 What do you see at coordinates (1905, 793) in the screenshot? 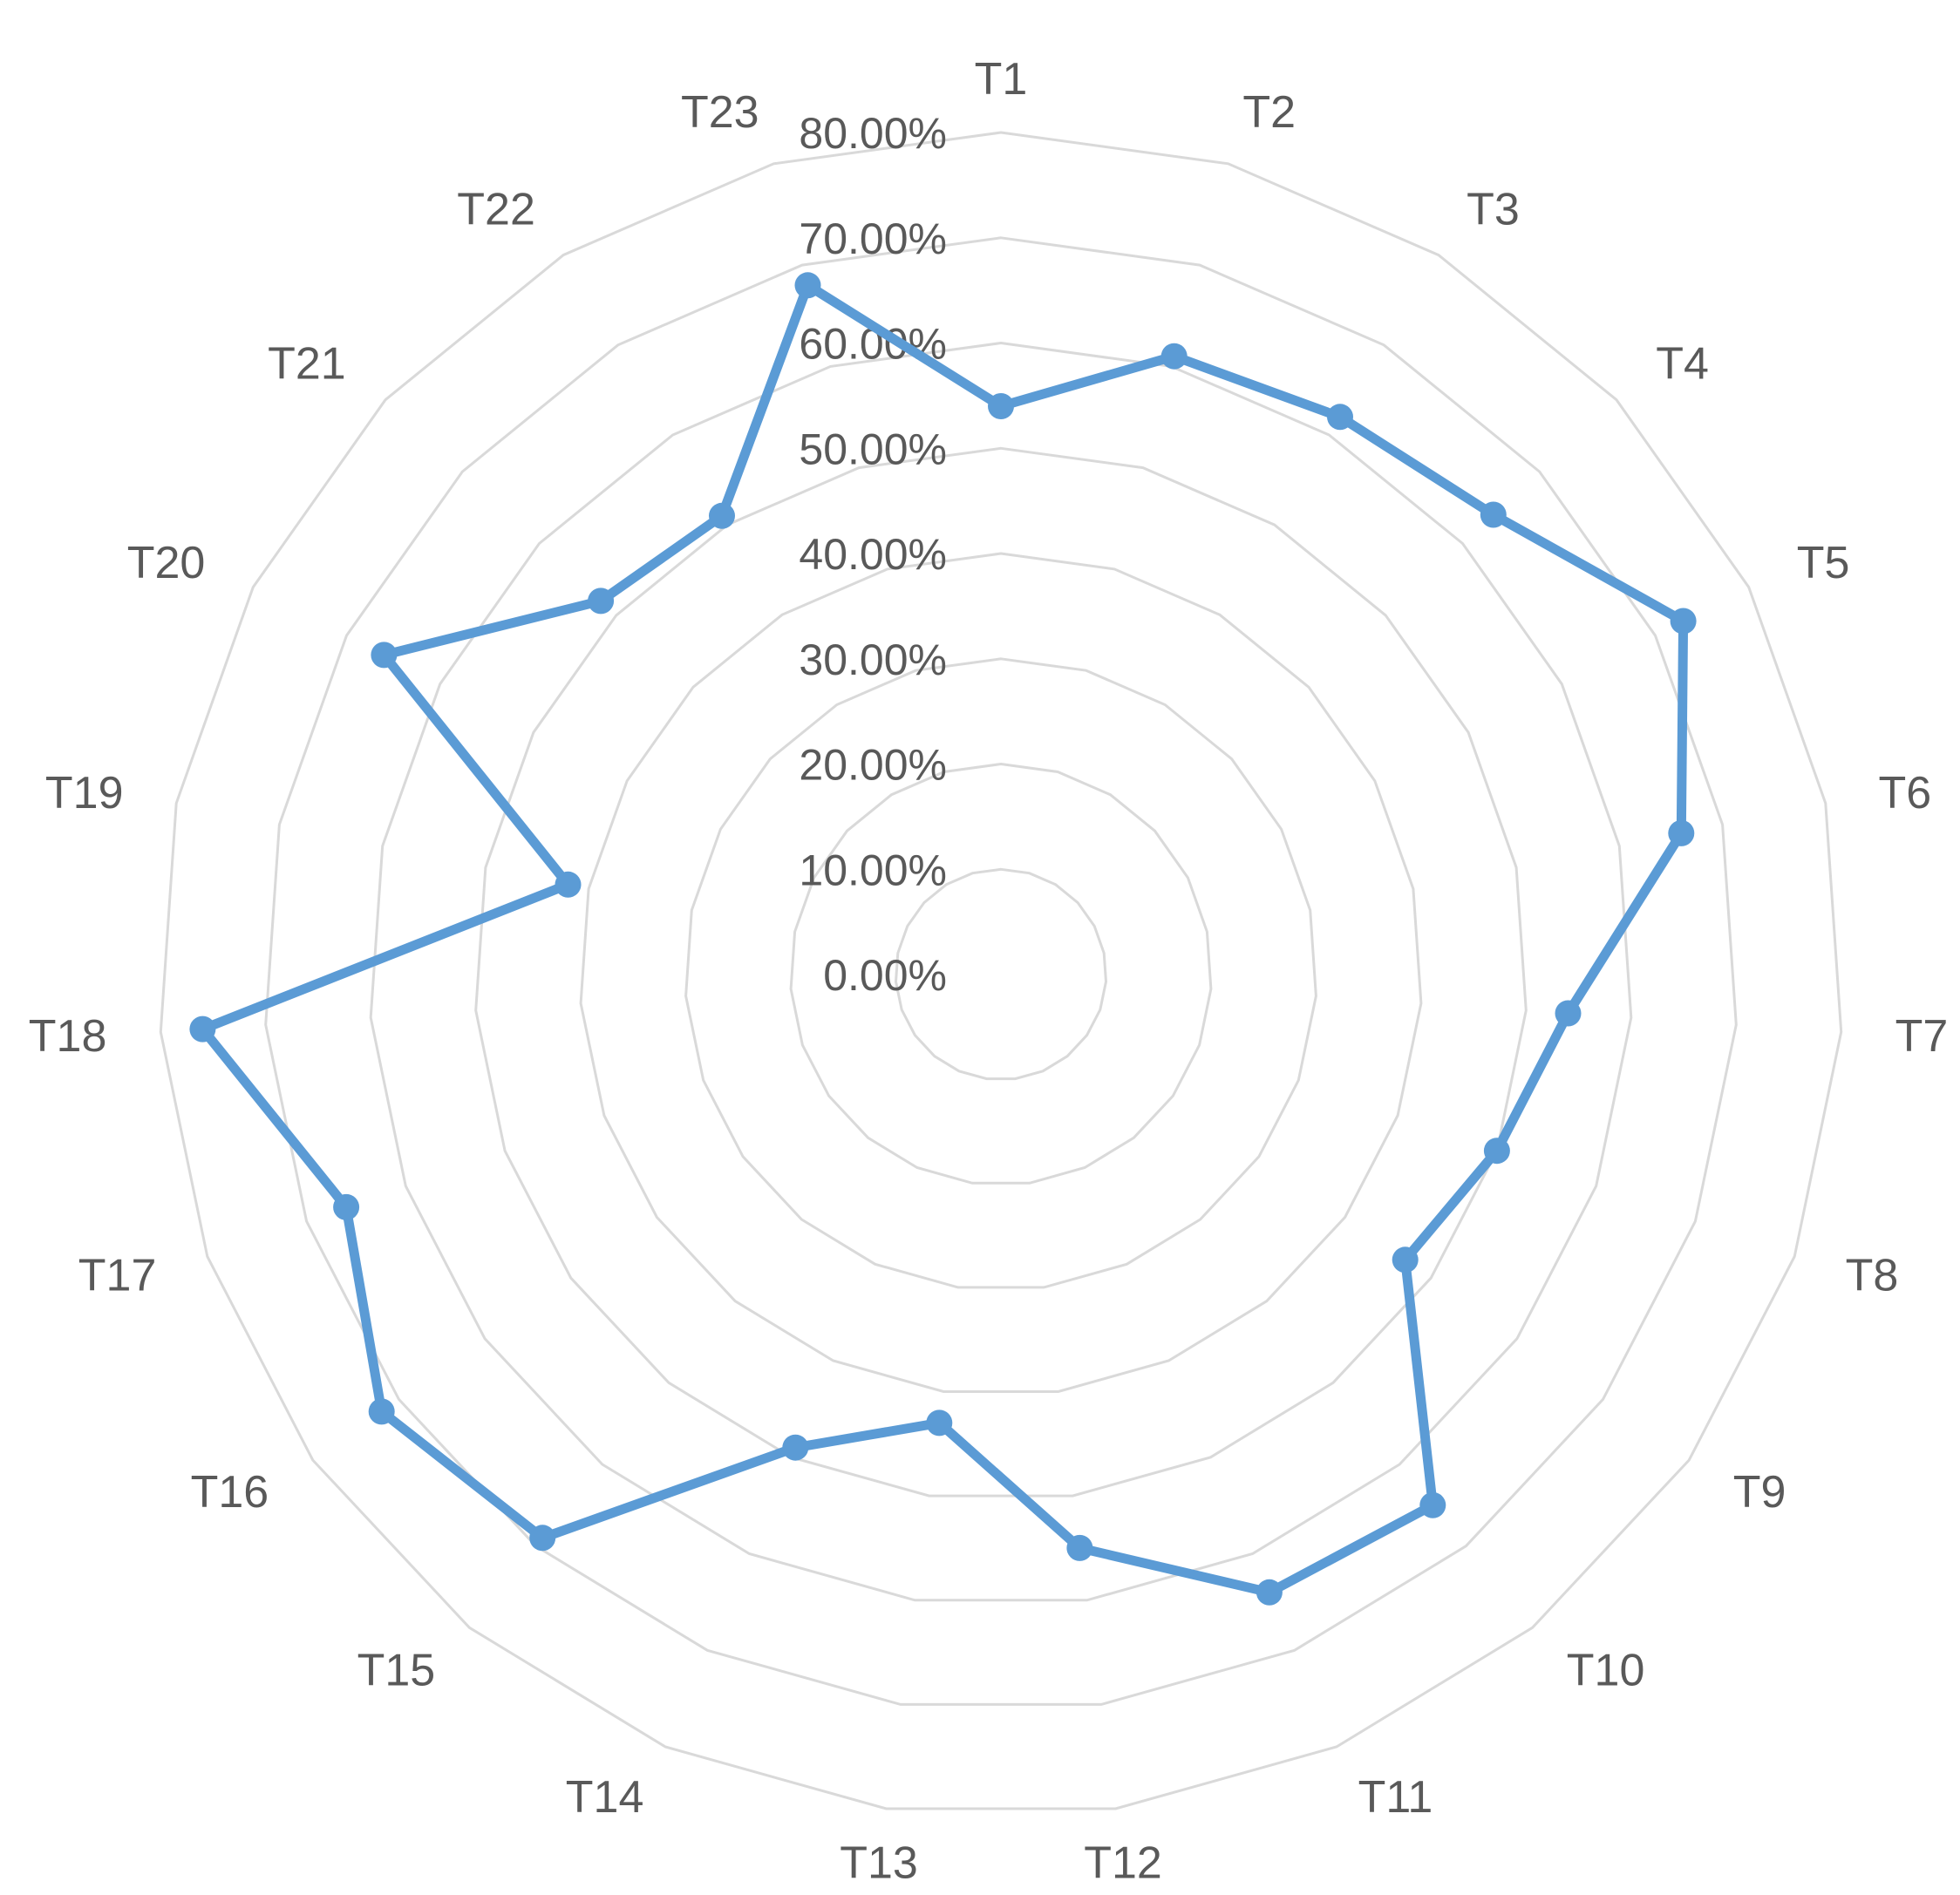
I see `category-label: T6` at bounding box center [1905, 793].